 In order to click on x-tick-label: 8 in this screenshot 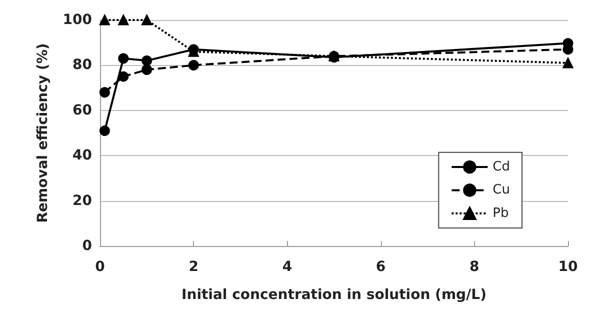, I will do `click(475, 267)`.